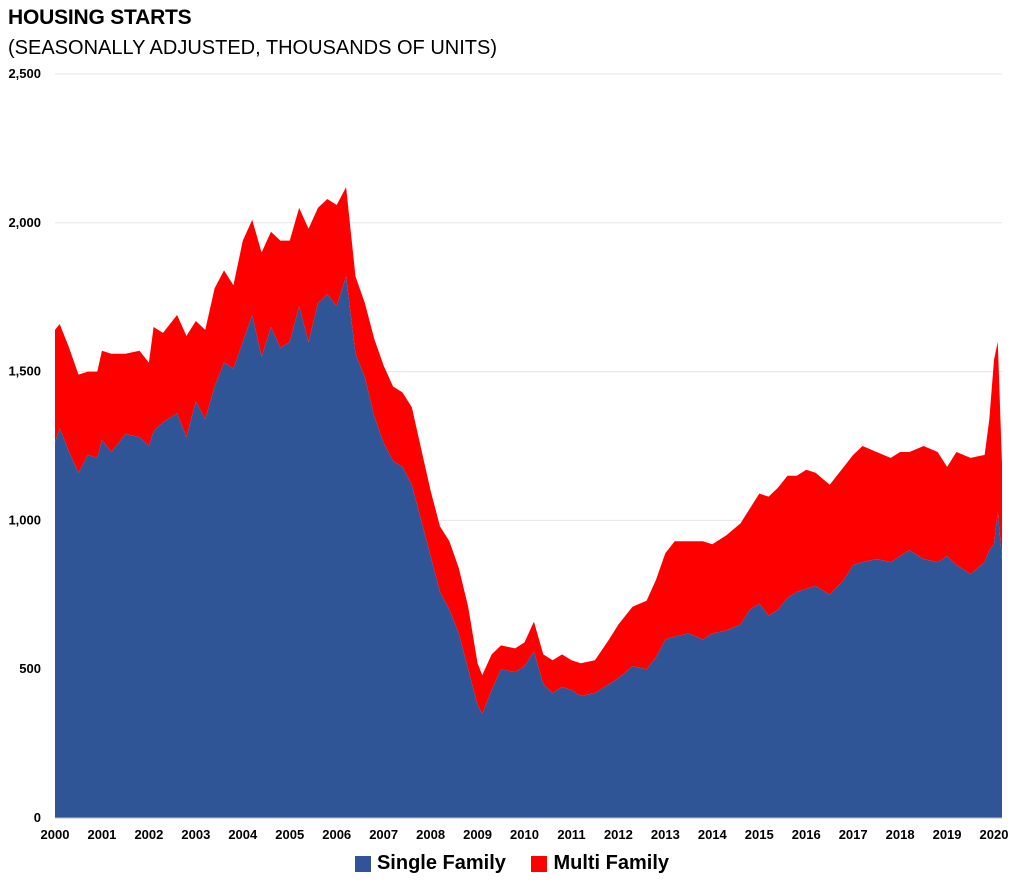 The width and height of the screenshot is (1024, 887). I want to click on chart-title: HOUSING STARTS, so click(100, 17).